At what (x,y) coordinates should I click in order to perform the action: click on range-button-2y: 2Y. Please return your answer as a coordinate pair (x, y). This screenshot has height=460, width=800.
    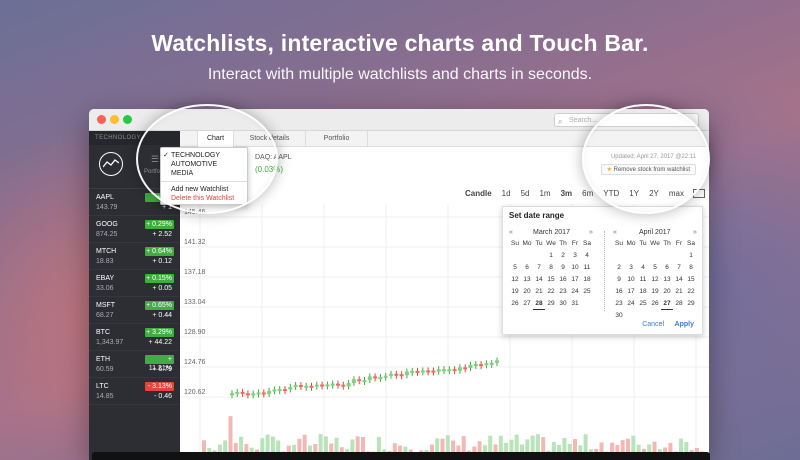
    Looking at the image, I should click on (654, 193).